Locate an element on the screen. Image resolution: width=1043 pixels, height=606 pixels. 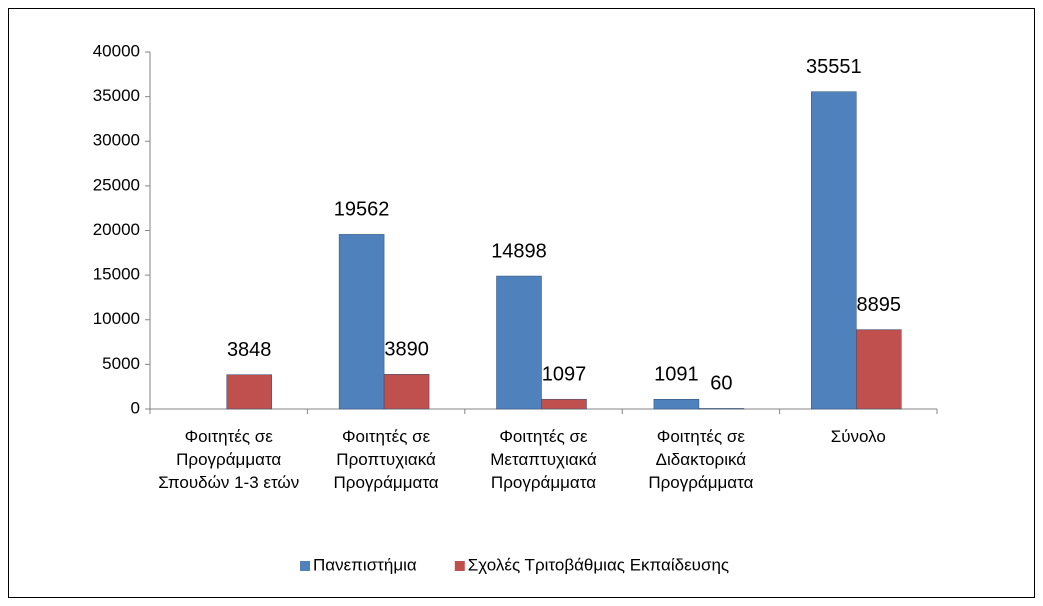
value-label: 8895 is located at coordinates (879, 305).